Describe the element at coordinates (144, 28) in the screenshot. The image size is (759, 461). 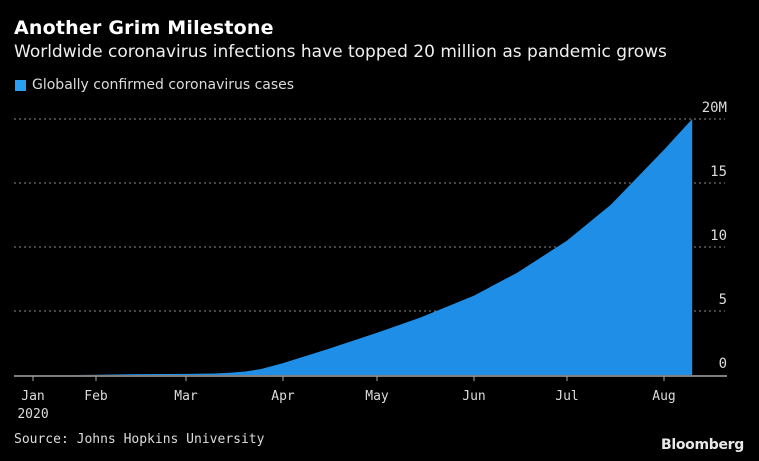
I see `chart-title: Another Grim Milestone` at that location.